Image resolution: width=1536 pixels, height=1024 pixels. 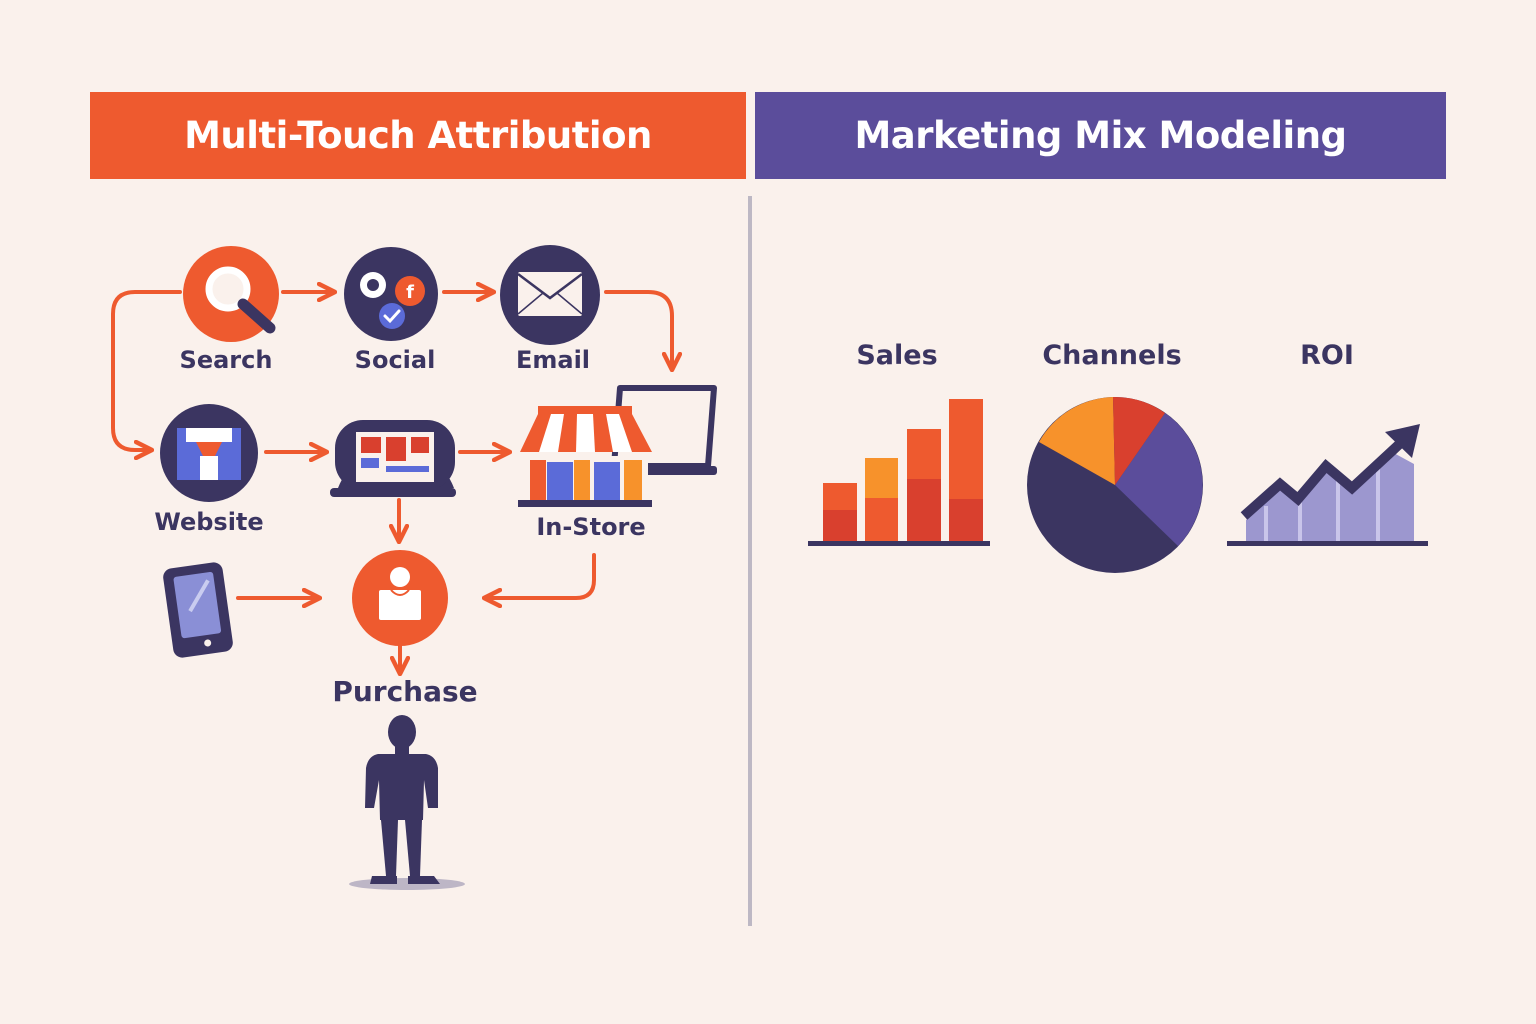 I want to click on mmm-title: Marketing Mix Modeling, so click(x=1100, y=135).